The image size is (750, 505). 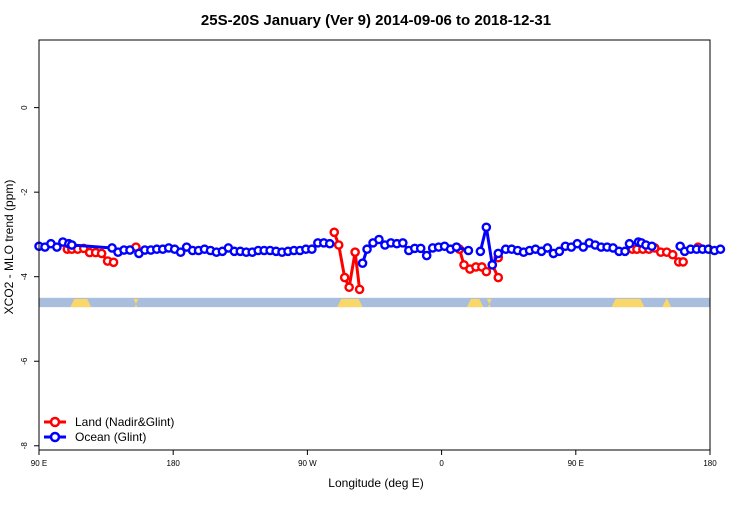 I want to click on y-tick-label: -2, so click(x=24, y=192).